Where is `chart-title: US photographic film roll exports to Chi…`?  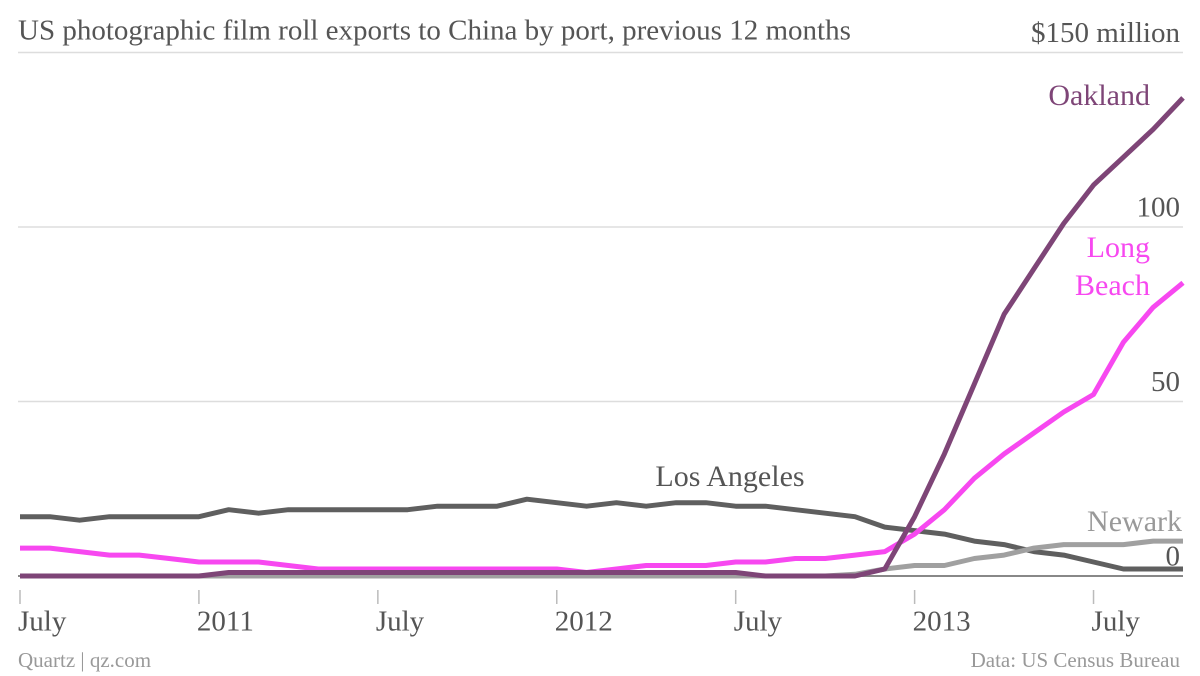
chart-title: US photographic film roll exports to Chi… is located at coordinates (434, 31).